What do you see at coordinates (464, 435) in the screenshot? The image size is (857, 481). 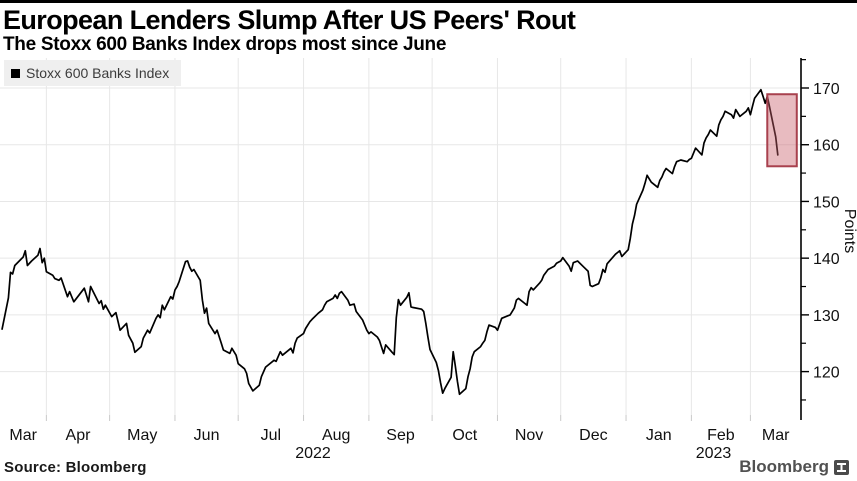 I see `x-month-label: Oct` at bounding box center [464, 435].